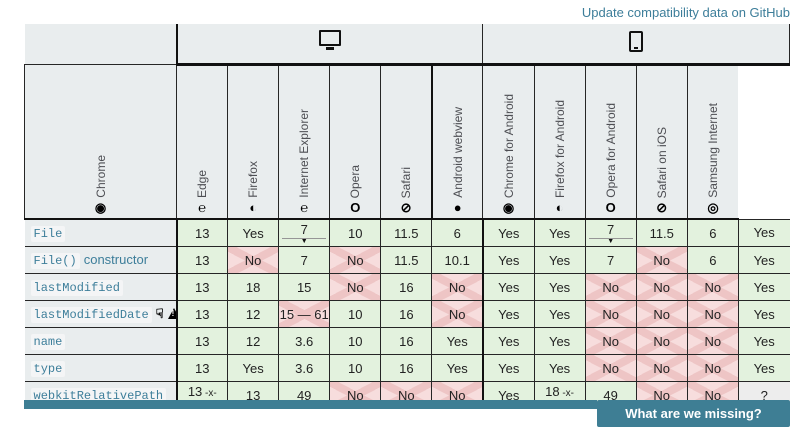 The image size is (799, 441). Describe the element at coordinates (559, 392) in the screenshot. I see `support-value: 18 -x-` at that location.